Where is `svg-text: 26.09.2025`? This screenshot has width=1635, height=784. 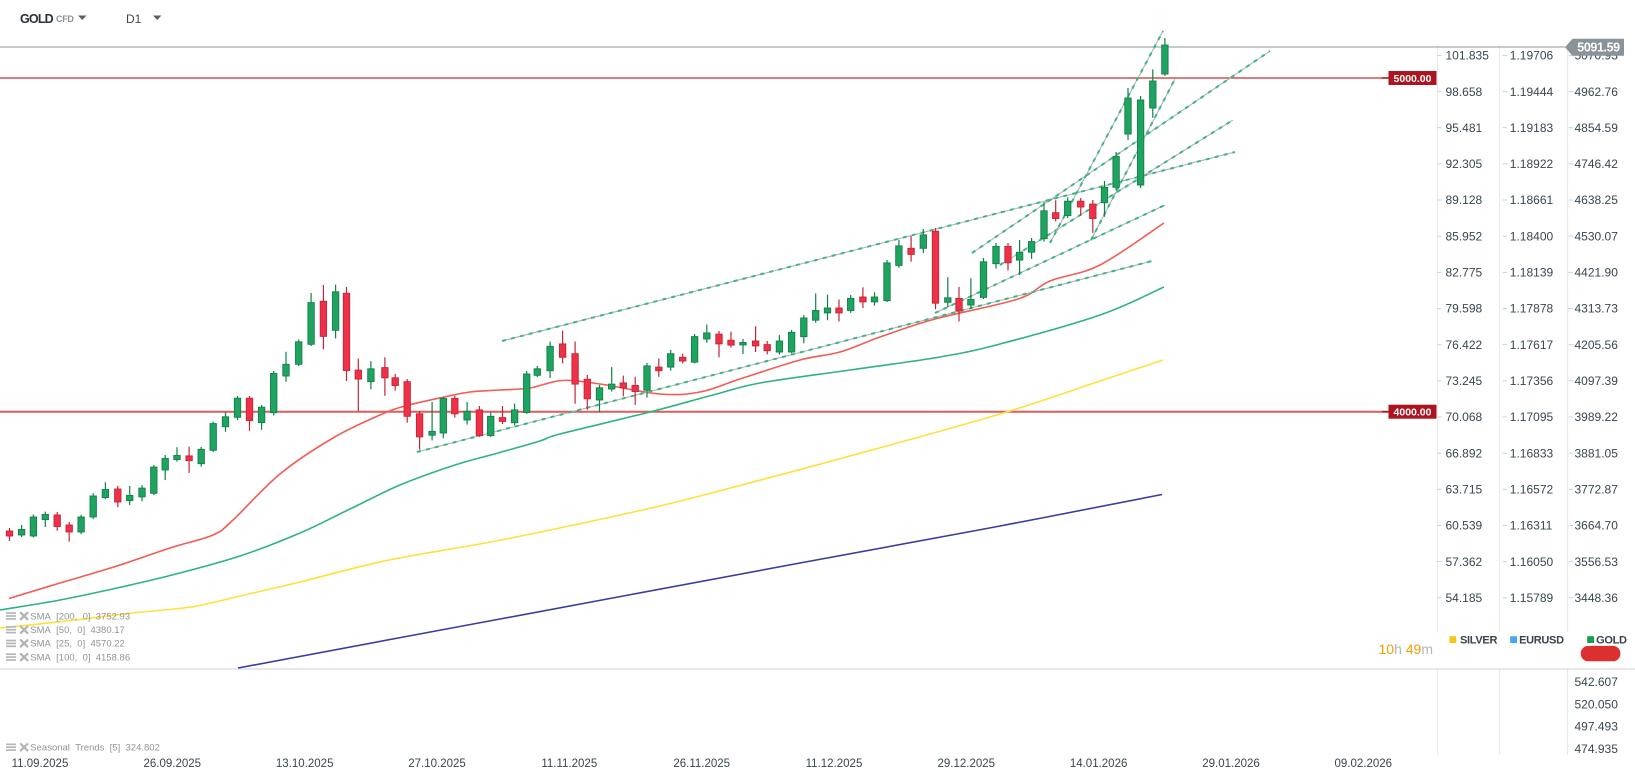
svg-text: 26.09.2025 is located at coordinates (173, 764).